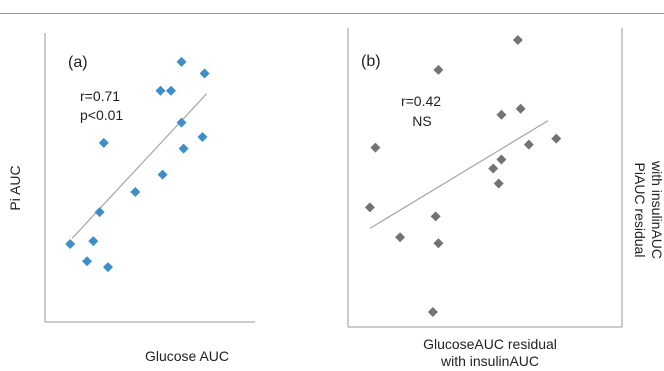 This screenshot has height=371, width=664. What do you see at coordinates (101, 115) in the screenshot?
I see `panel-a-annotation-p: p<0.01` at bounding box center [101, 115].